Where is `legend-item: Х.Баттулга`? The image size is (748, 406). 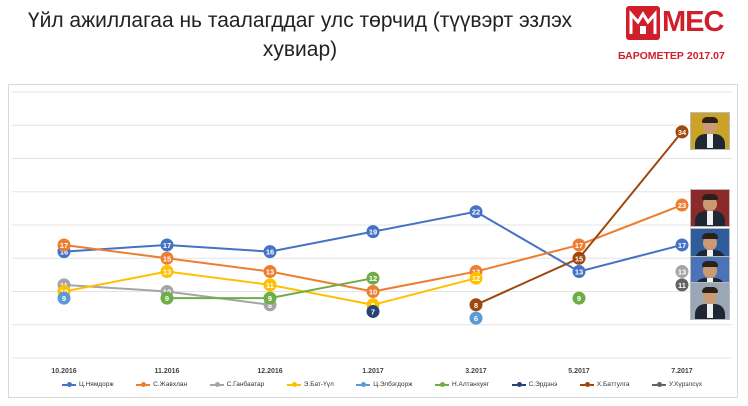 legend-item: Х.Баттулга is located at coordinates (604, 384).